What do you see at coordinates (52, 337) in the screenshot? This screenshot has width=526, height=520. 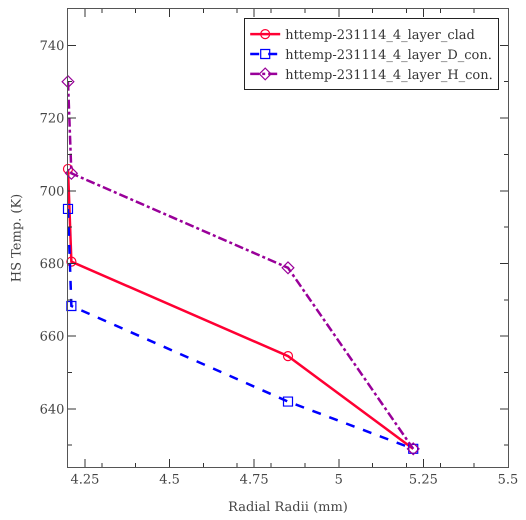 I see `y-tick-label: 660` at bounding box center [52, 337].